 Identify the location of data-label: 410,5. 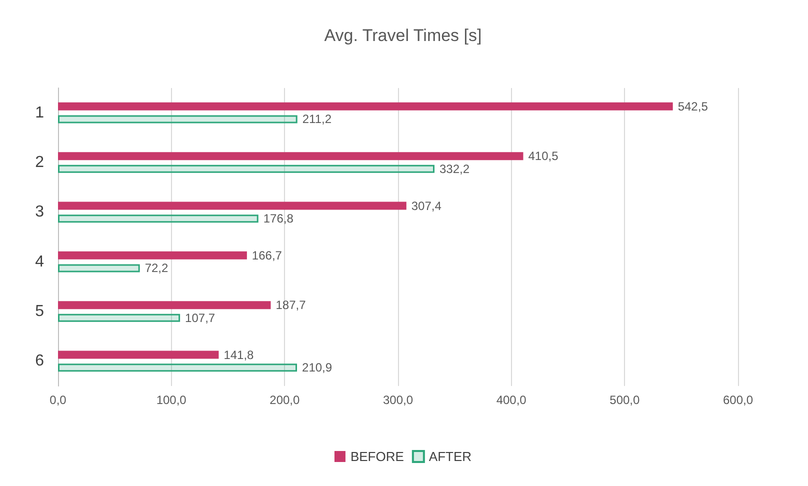
(543, 156).